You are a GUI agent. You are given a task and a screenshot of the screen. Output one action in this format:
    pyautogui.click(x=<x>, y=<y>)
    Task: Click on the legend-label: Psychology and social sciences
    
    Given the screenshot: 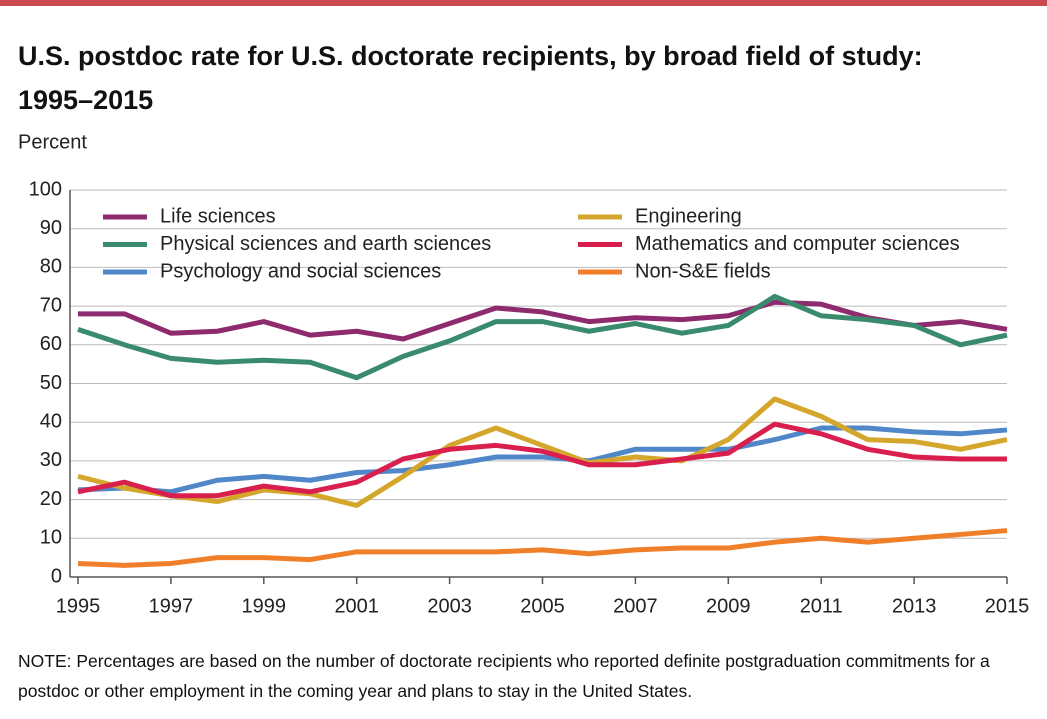 What is the action you would take?
    pyautogui.click(x=300, y=271)
    